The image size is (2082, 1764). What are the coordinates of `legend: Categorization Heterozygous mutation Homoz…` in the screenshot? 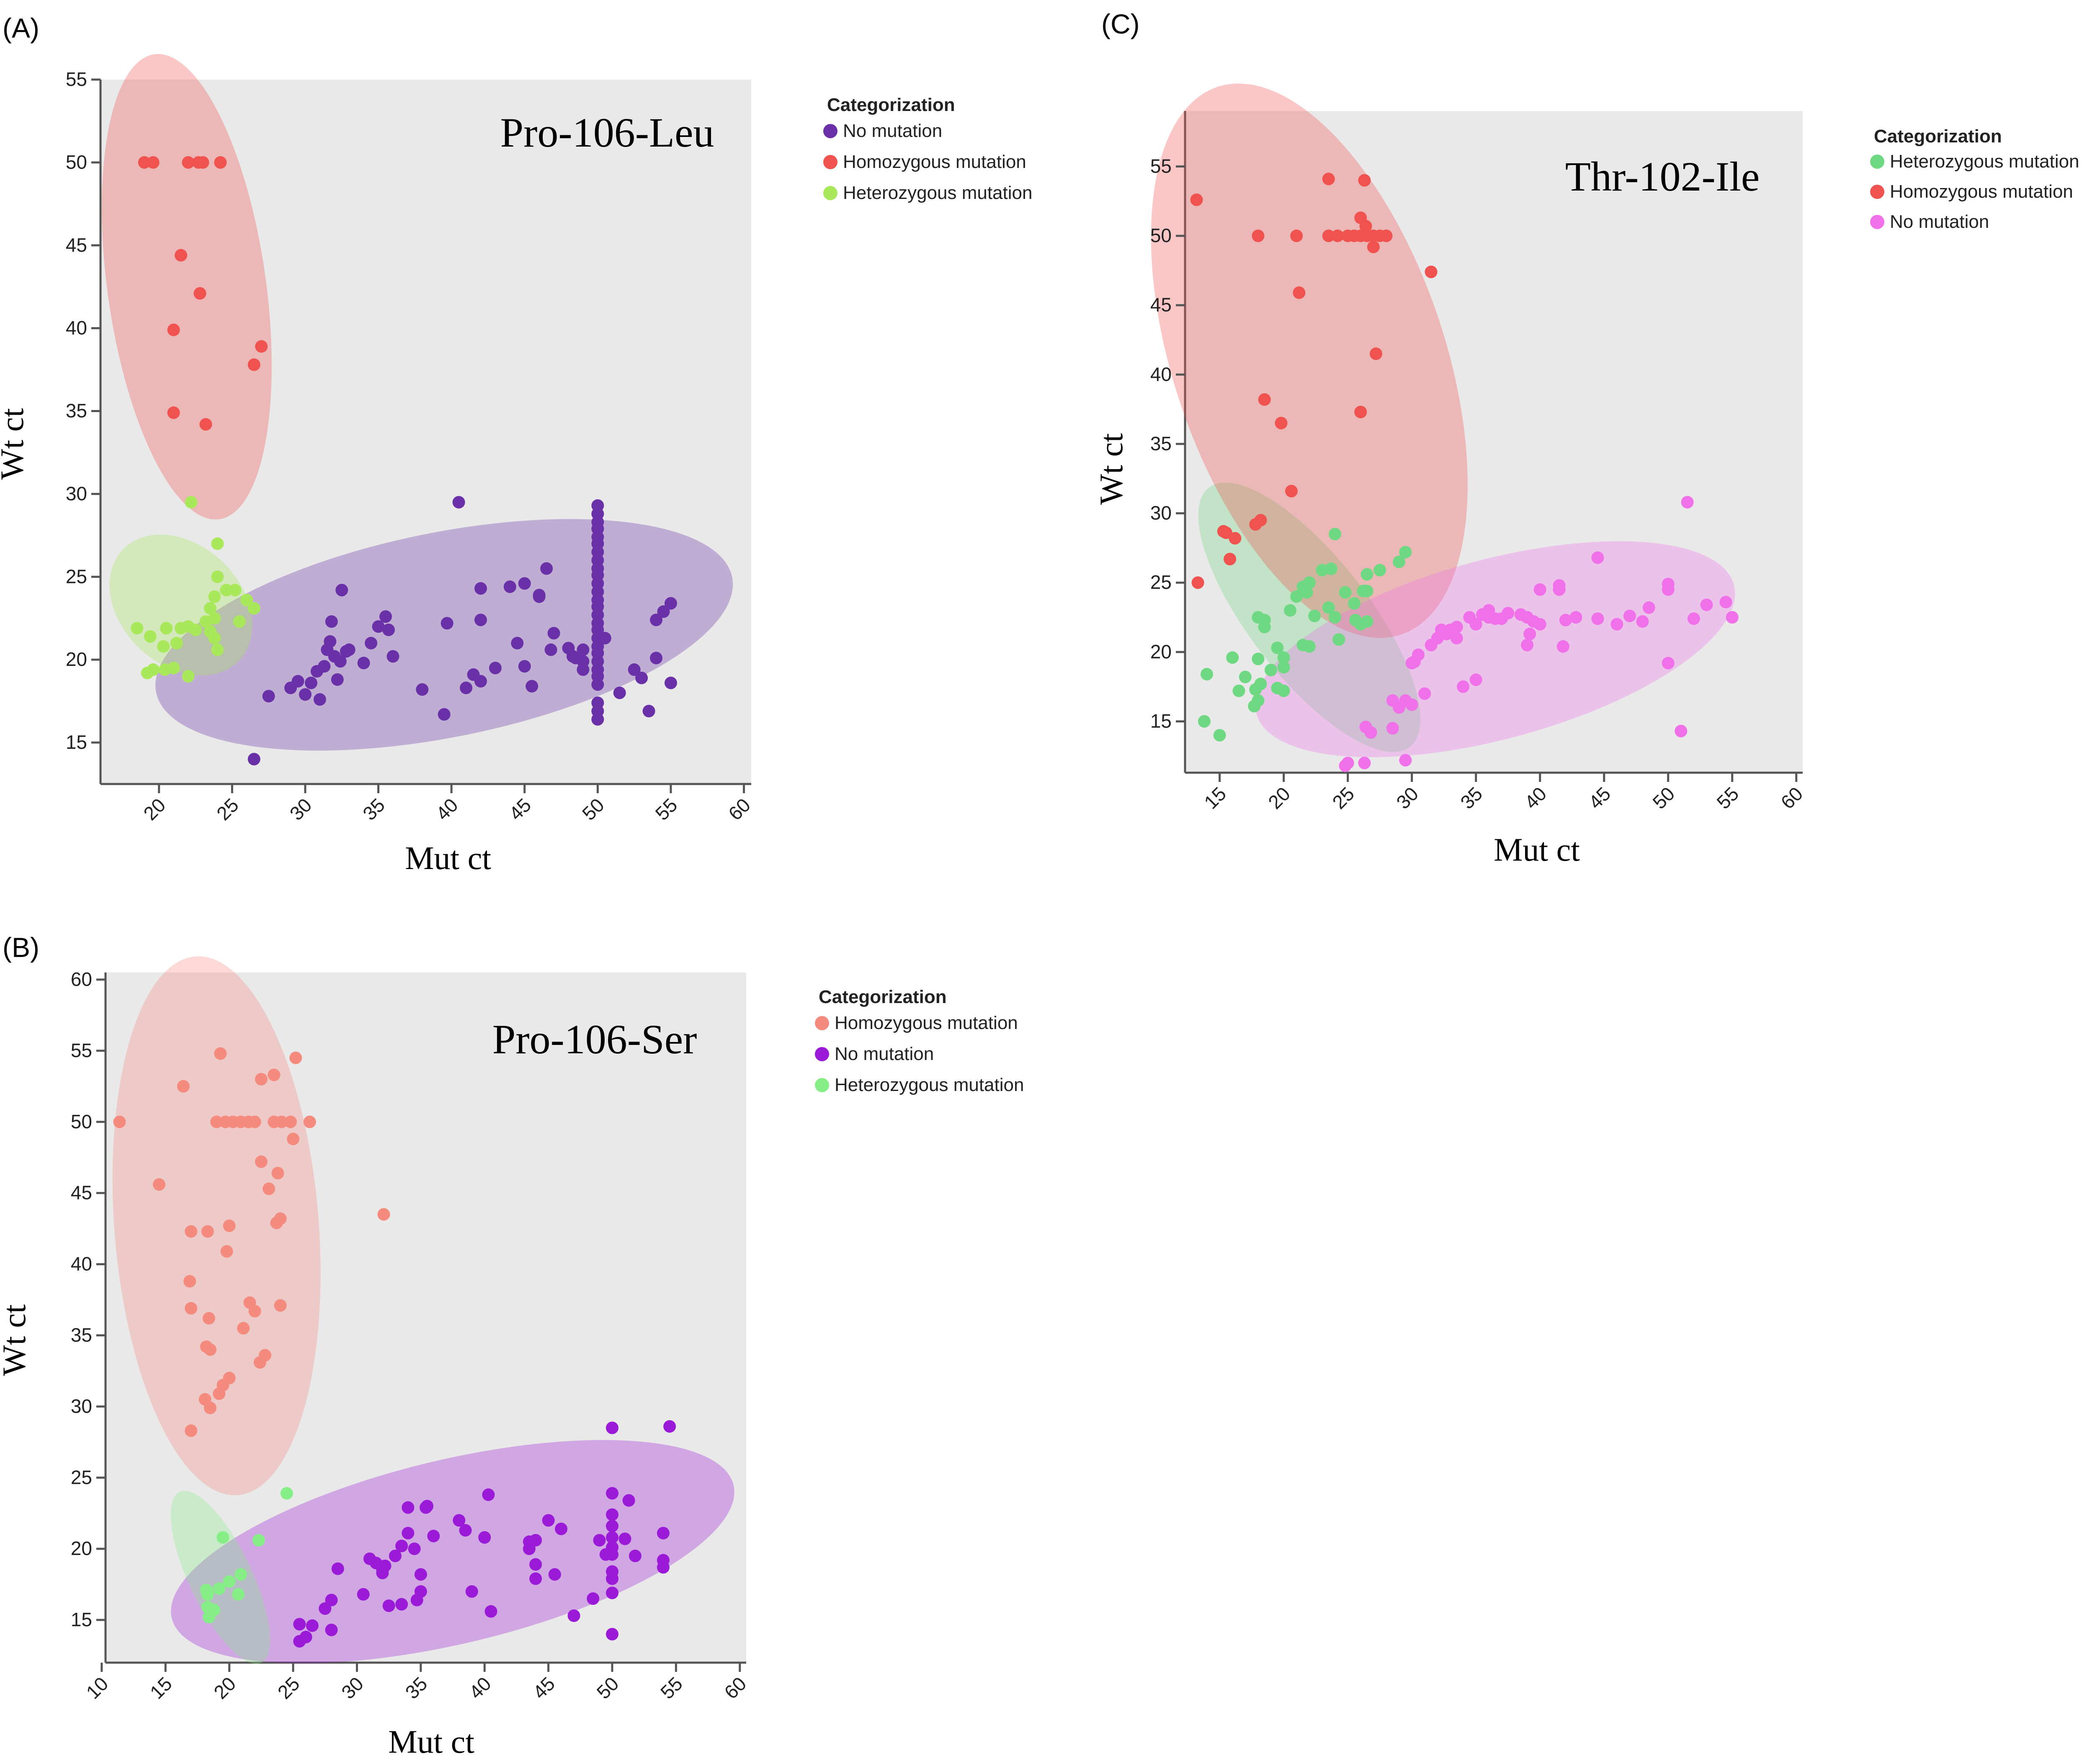 It's located at (1974, 179).